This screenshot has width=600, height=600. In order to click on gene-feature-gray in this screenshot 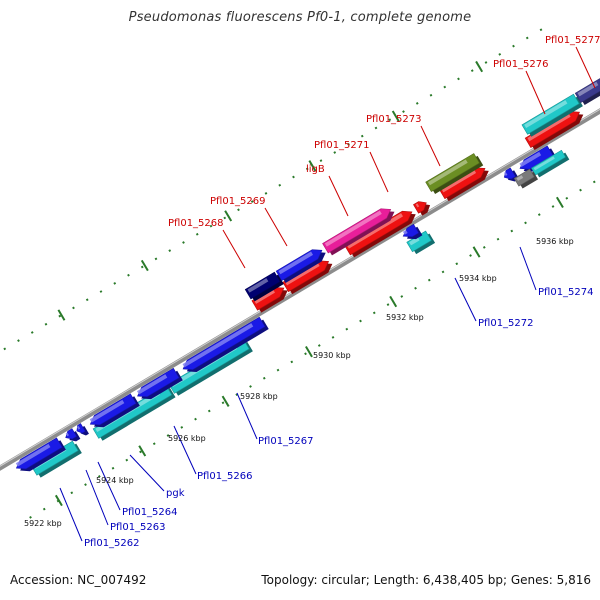, I will do `click(526, 178)`.